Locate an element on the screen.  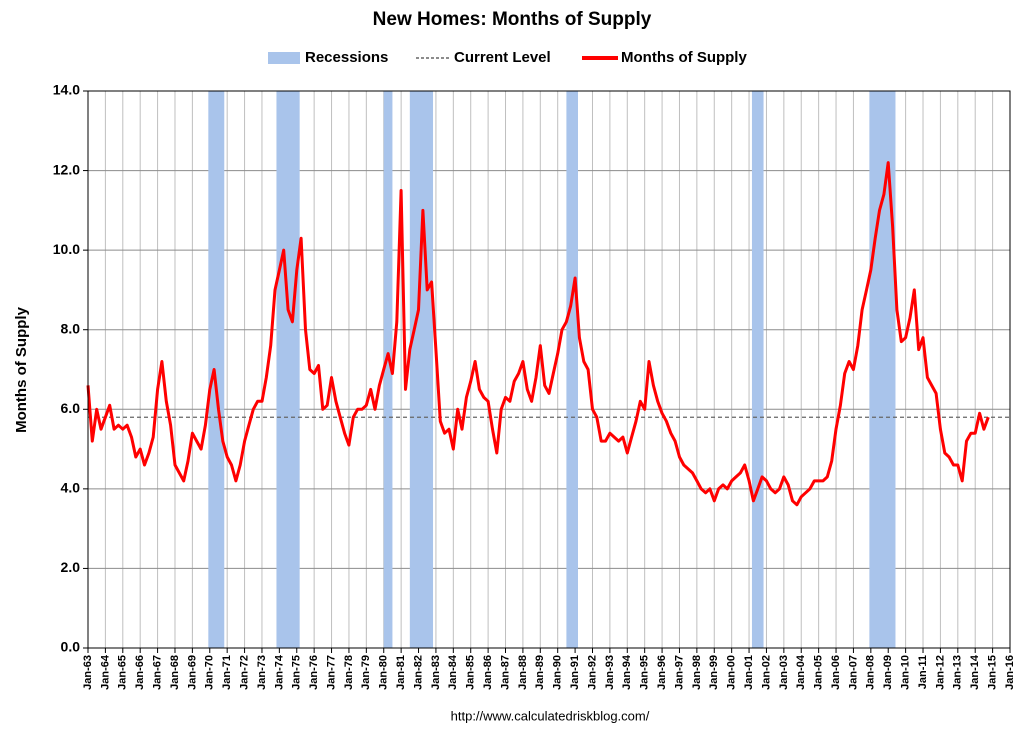
x-tick-label: Jan-02 is located at coordinates (766, 672).